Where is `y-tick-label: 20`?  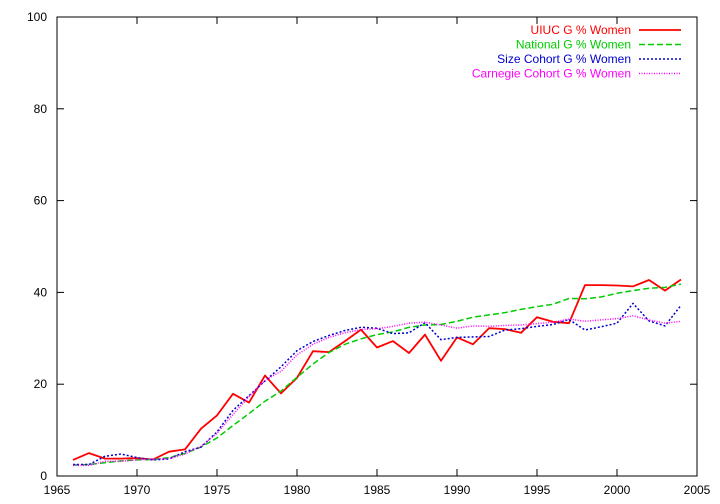
y-tick-label: 20 is located at coordinates (41, 384).